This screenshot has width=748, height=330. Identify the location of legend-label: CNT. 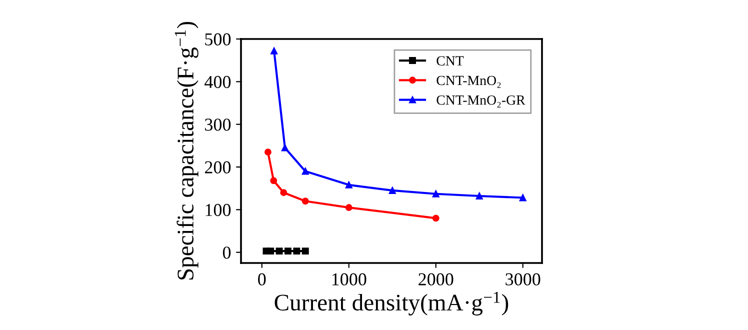
(450, 61).